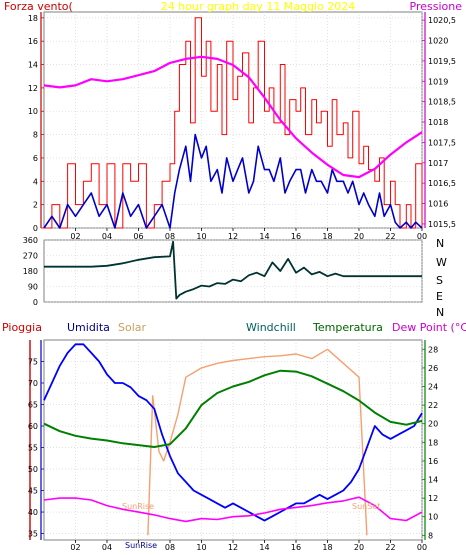 Image resolution: width=466 pixels, height=555 pixels. Describe the element at coordinates (433, 480) in the screenshot. I see `temperature-y-tick-label: 14` at that location.